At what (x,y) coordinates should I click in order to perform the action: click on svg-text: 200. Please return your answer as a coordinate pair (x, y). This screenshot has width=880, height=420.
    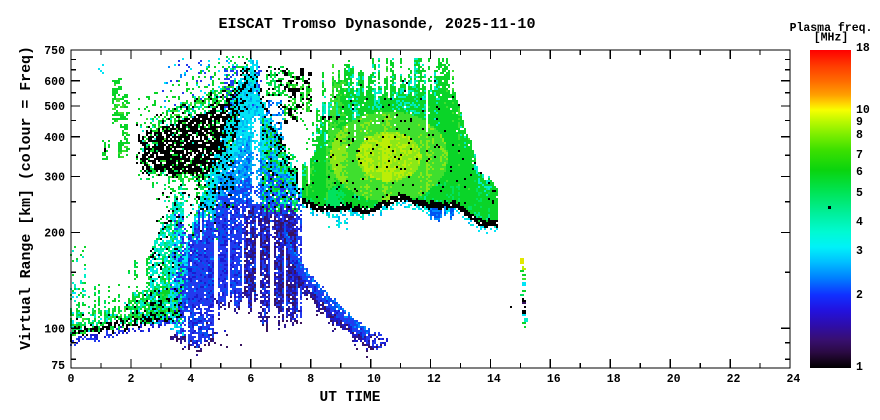
    Looking at the image, I should click on (54, 234).